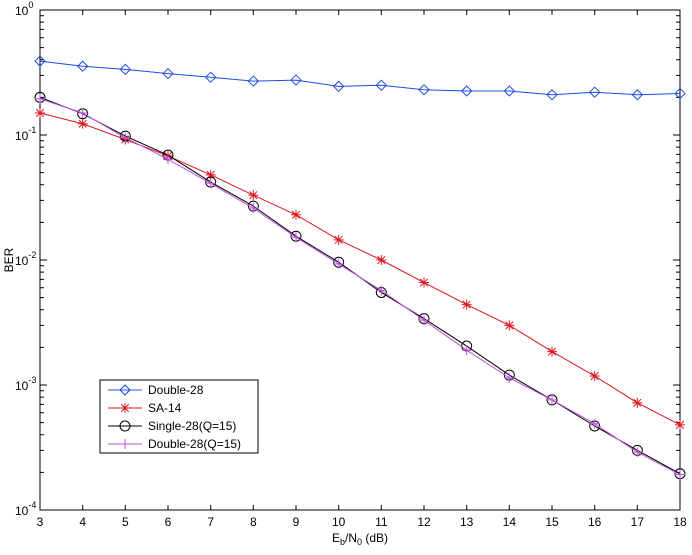  Describe the element at coordinates (210, 522) in the screenshot. I see `x-tick-label: 7` at that location.